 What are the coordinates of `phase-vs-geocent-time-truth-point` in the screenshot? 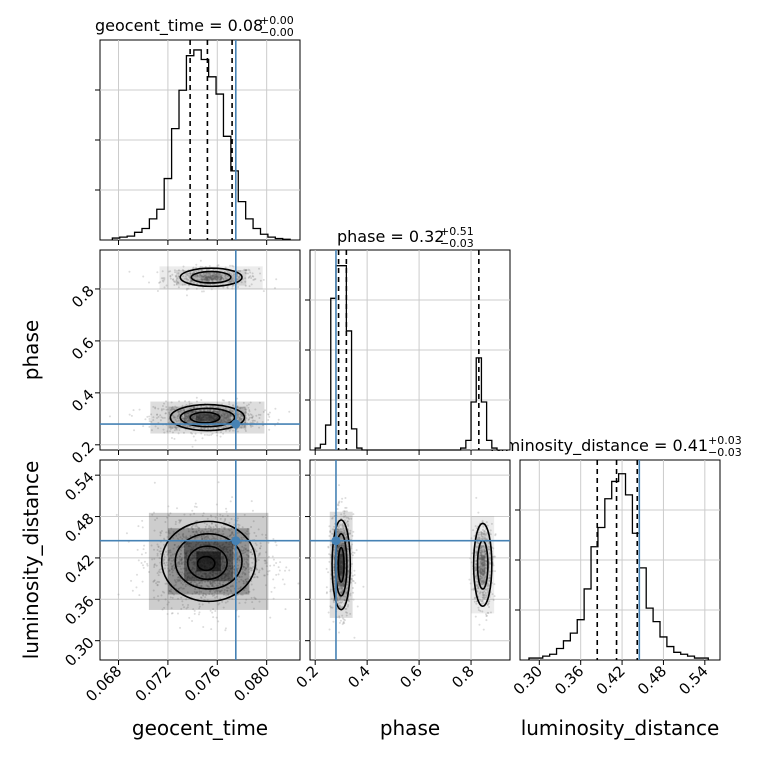 It's located at (236, 424).